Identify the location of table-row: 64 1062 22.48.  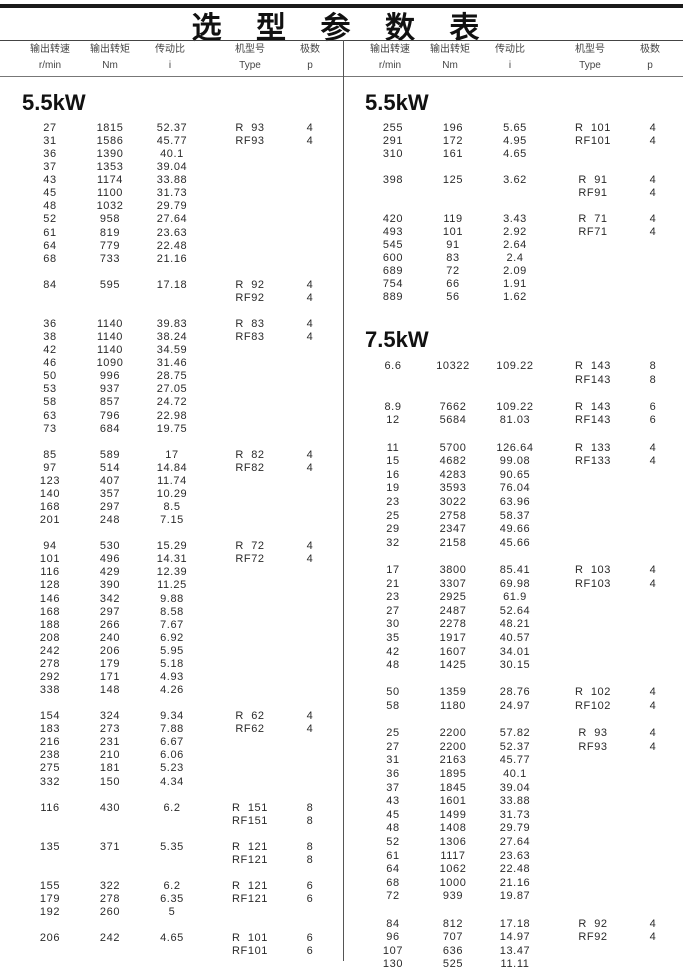
(513, 869).